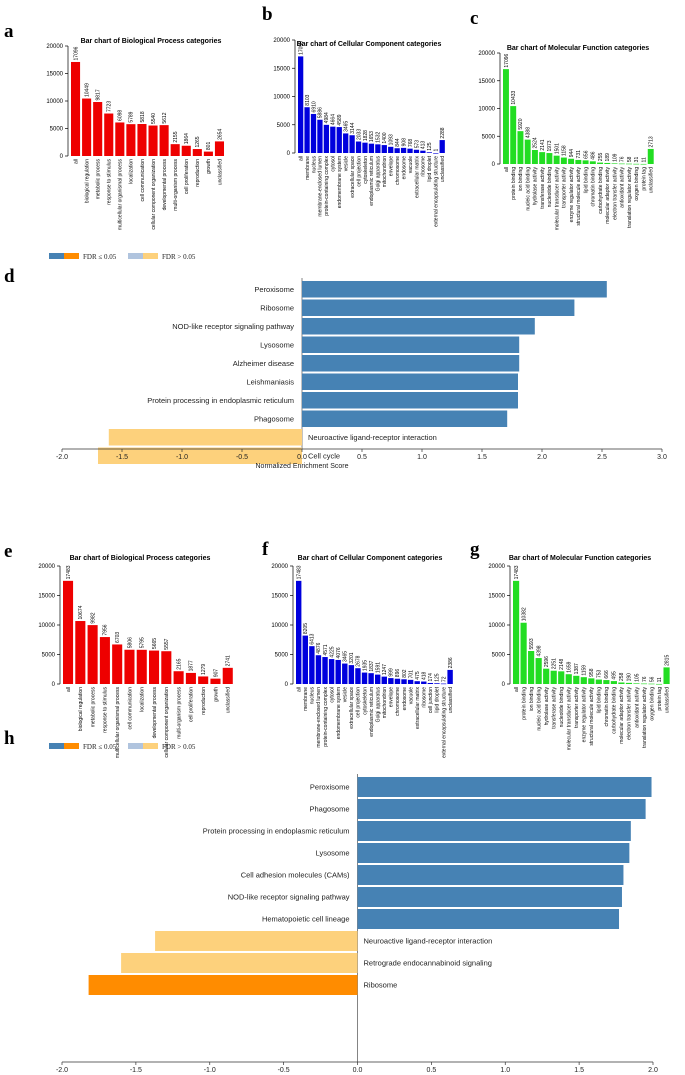  Describe the element at coordinates (385, 669) in the screenshot. I see `value-label: 1247` at that location.